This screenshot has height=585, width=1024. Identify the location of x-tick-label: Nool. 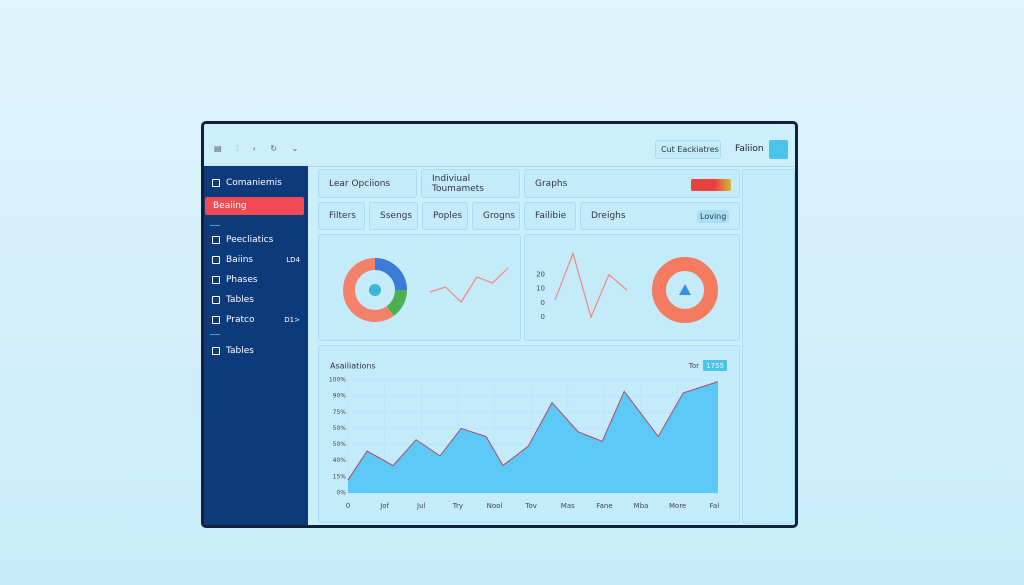
(495, 506).